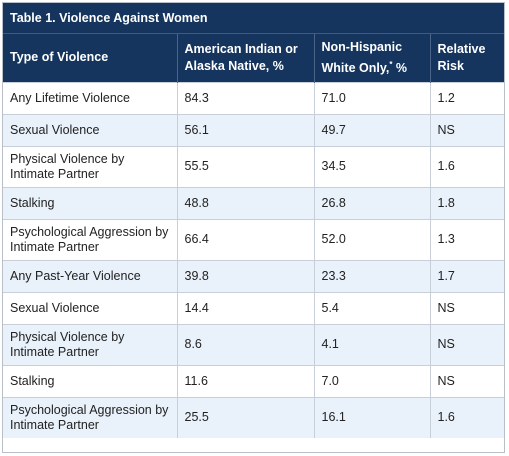  Describe the element at coordinates (246, 129) in the screenshot. I see `cell-american-indian-pct: 56.1` at that location.